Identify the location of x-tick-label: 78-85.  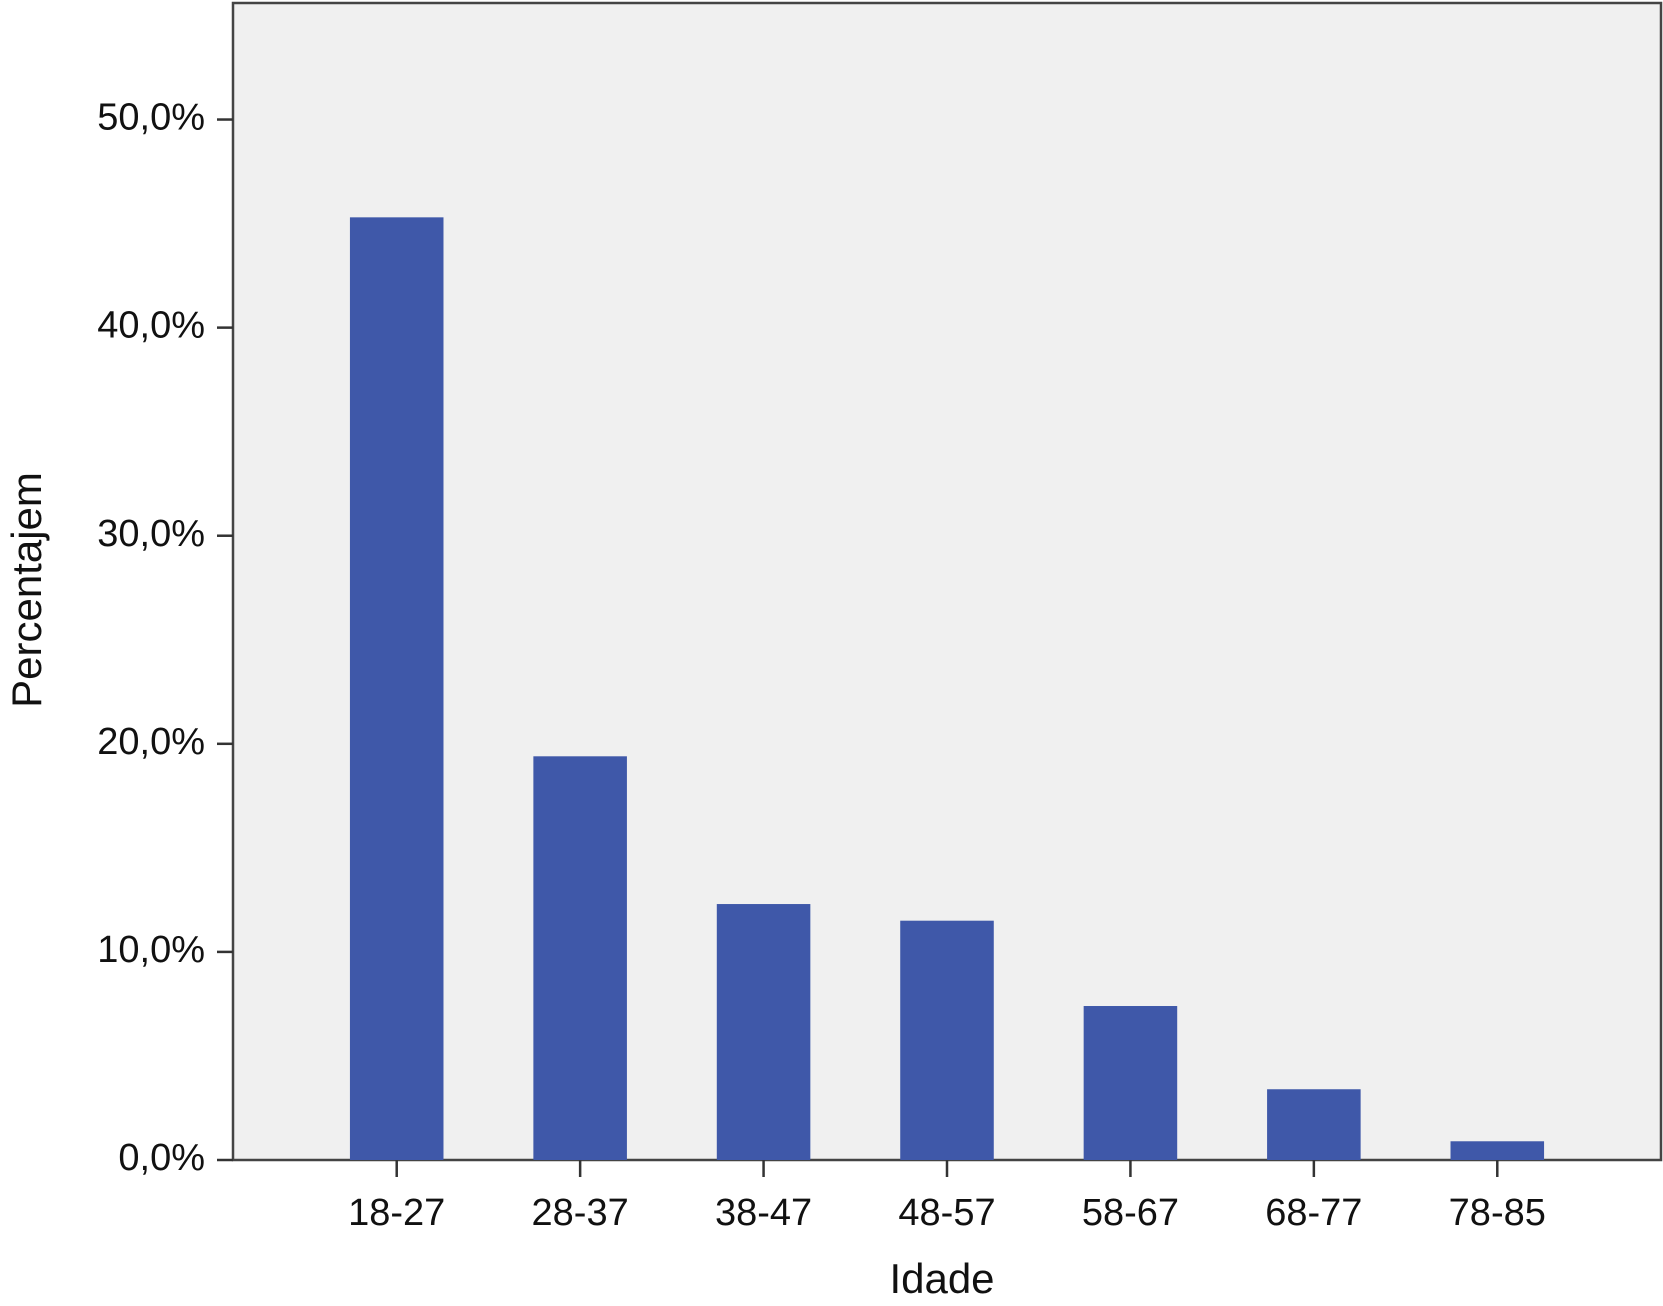
(1497, 1213).